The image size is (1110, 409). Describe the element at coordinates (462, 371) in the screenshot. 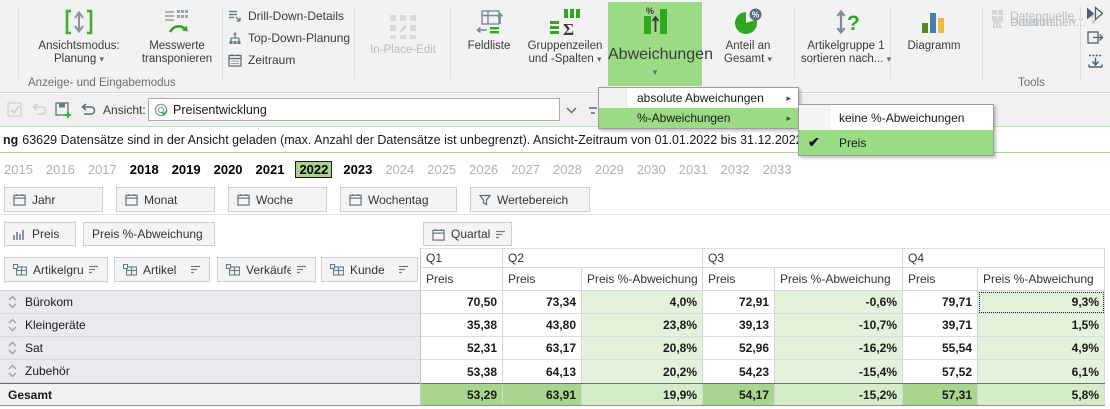

I see `cell-value: 53,38` at that location.